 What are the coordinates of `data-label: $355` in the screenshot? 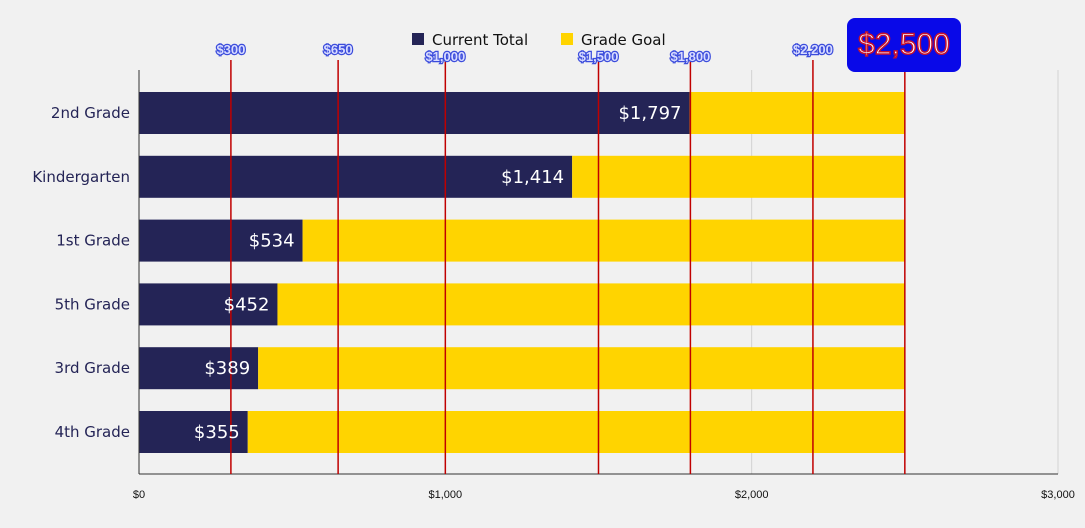 It's located at (217, 432).